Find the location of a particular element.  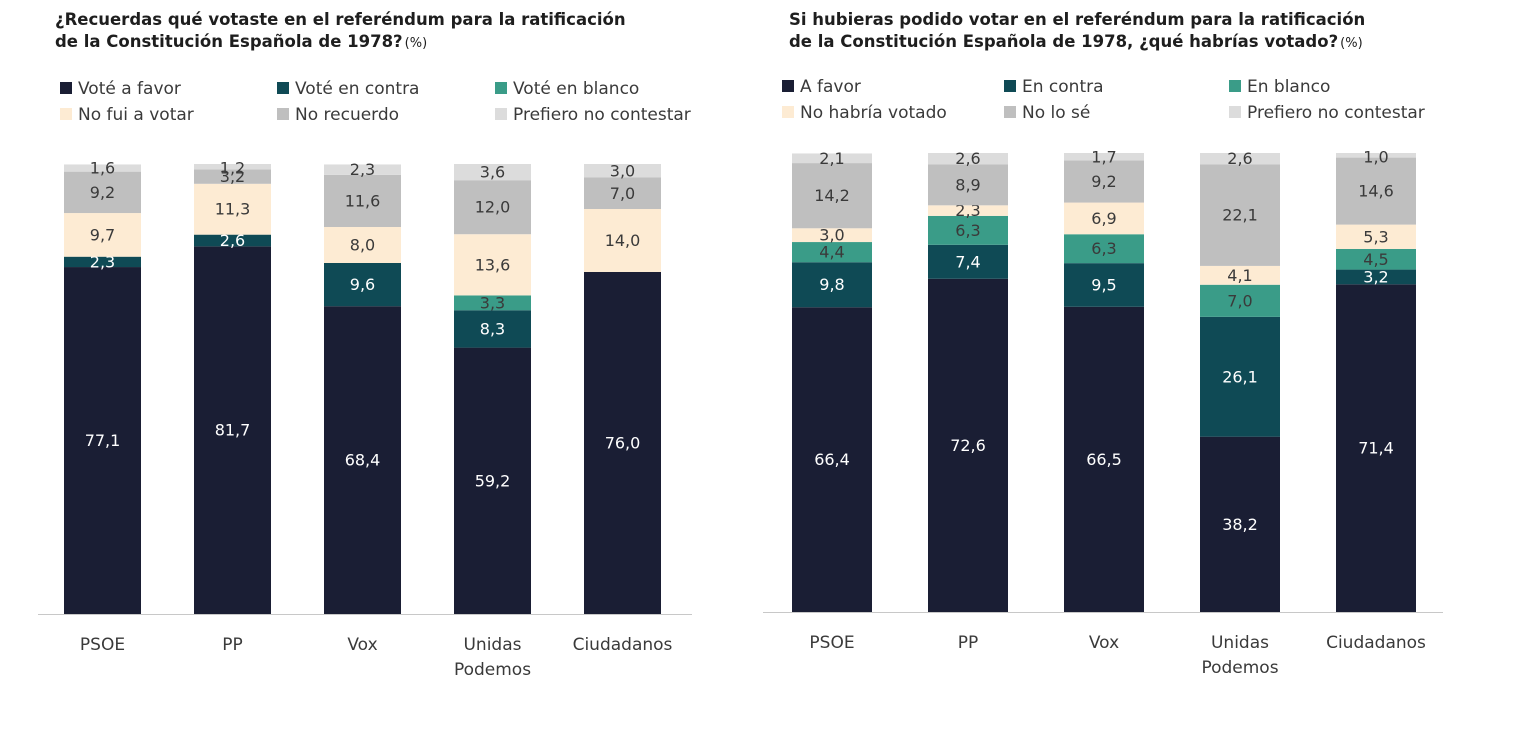

data-label: 13,6 is located at coordinates (493, 264).